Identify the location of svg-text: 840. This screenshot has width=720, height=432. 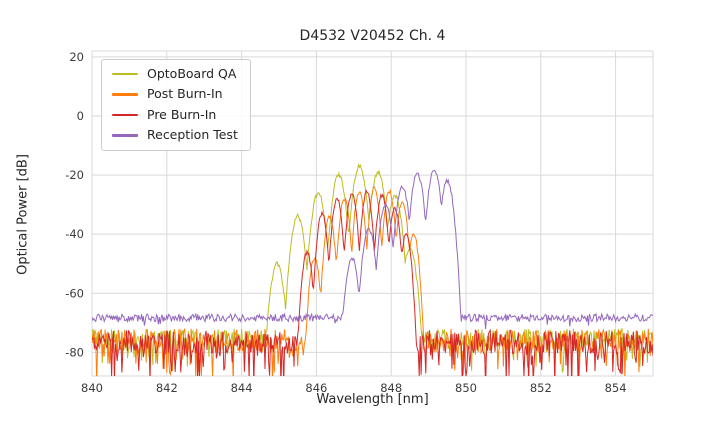
(92, 388).